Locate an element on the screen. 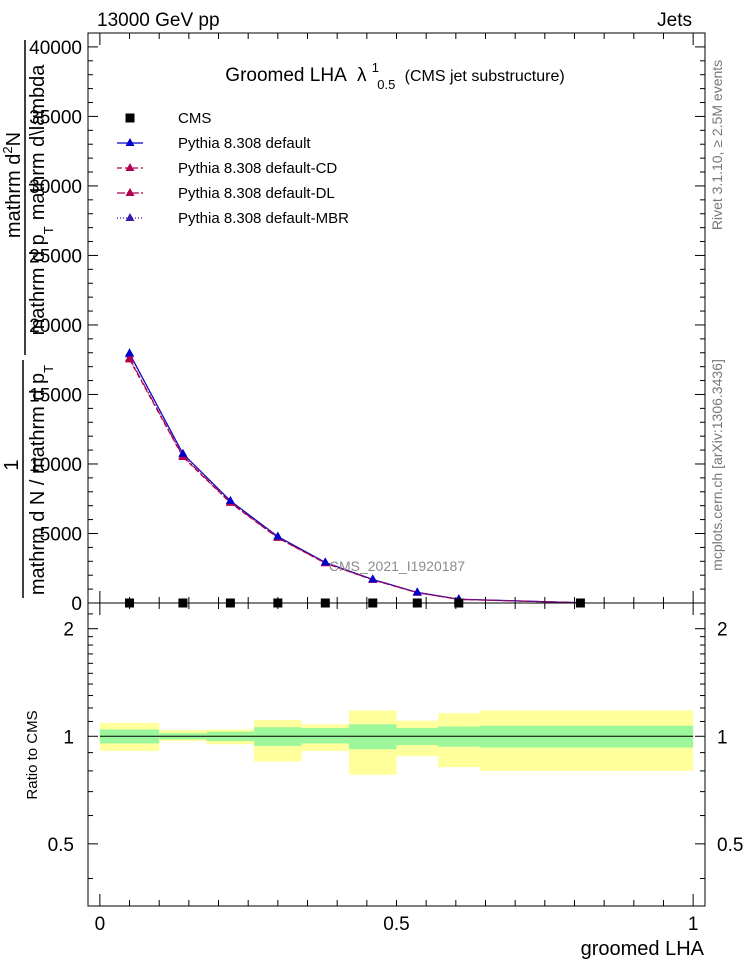 The image size is (746, 977). category-label: Jets is located at coordinates (674, 20).